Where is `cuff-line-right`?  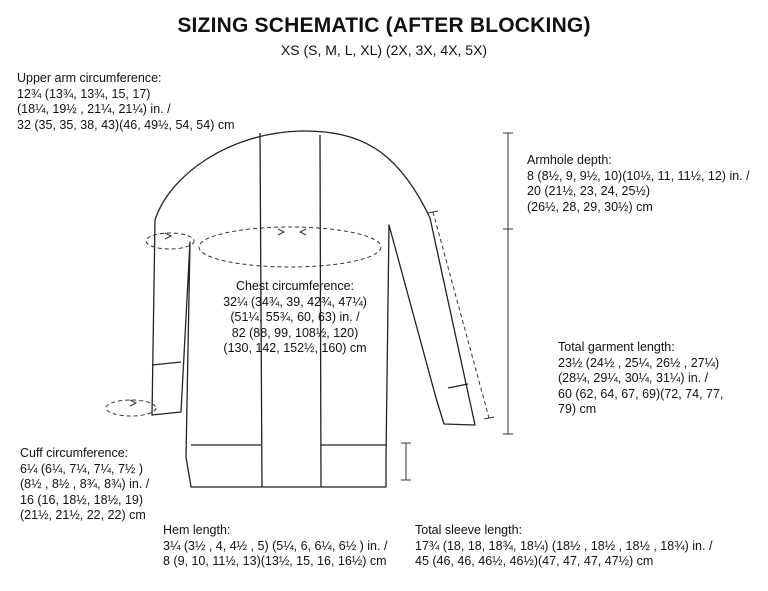
cuff-line-right is located at coordinates (458, 386).